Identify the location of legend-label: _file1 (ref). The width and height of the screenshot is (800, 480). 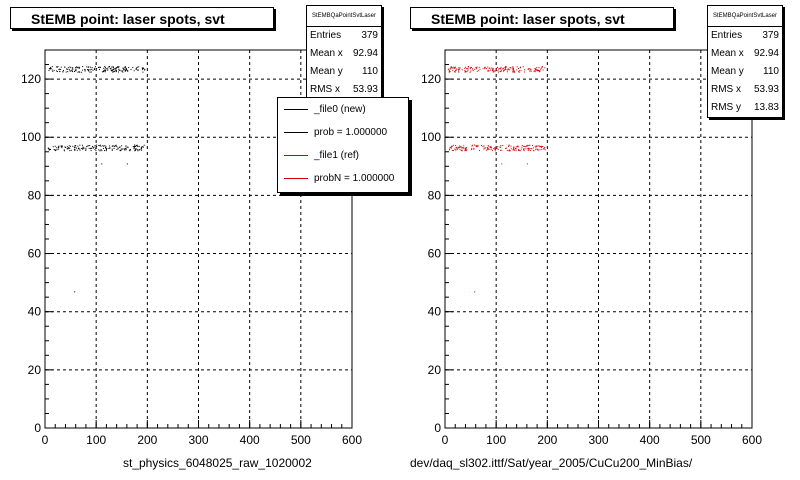
(337, 155).